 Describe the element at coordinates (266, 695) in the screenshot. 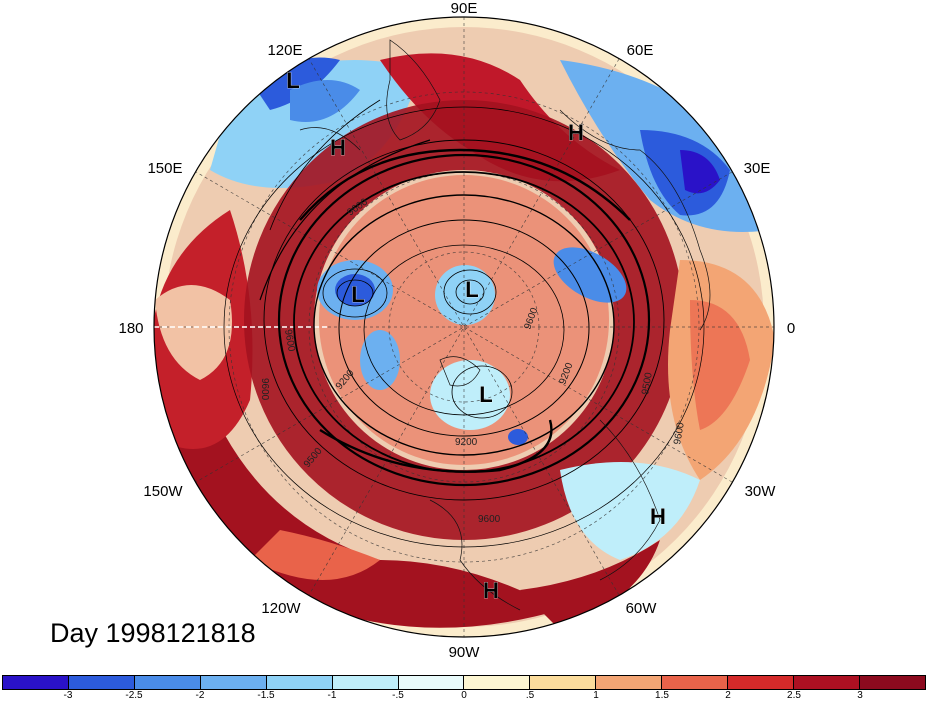

I see `colorbar-tick-label: -1.5` at that location.